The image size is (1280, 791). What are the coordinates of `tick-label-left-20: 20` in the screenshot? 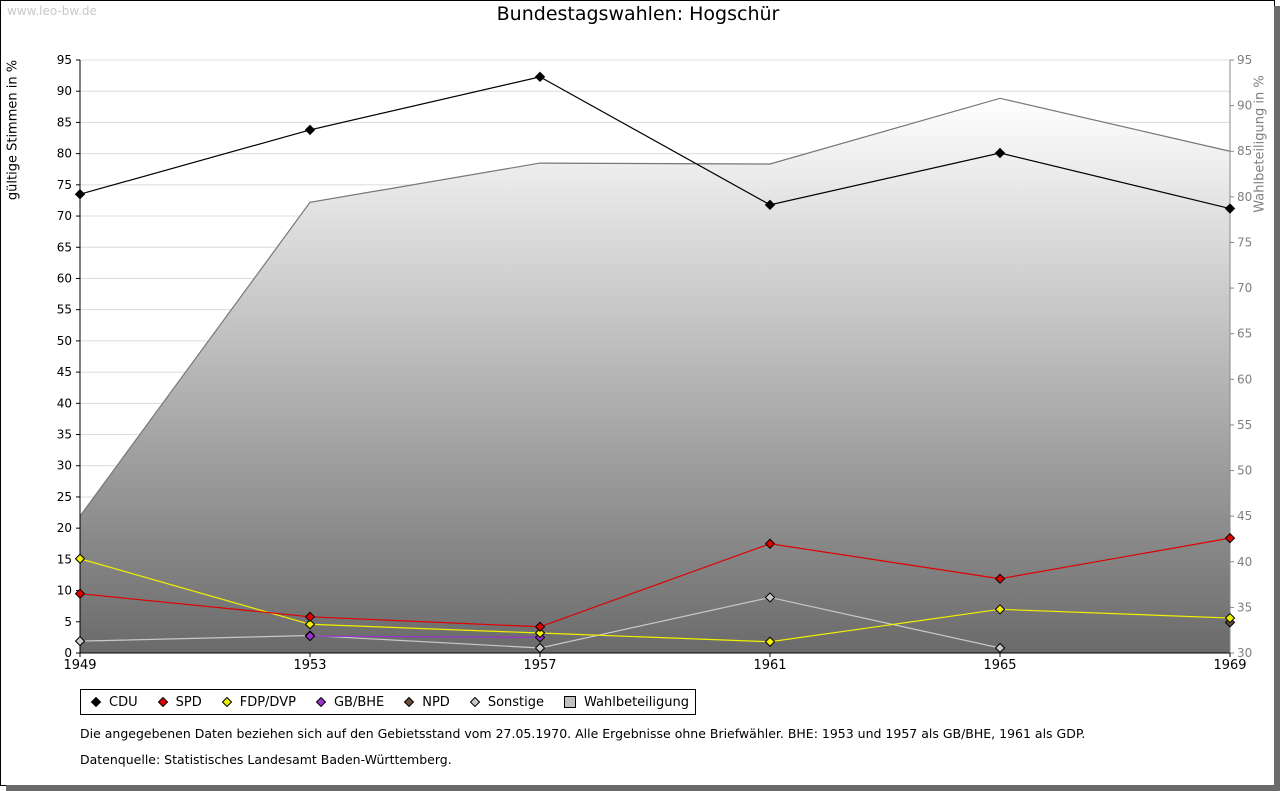 It's located at (64, 528).